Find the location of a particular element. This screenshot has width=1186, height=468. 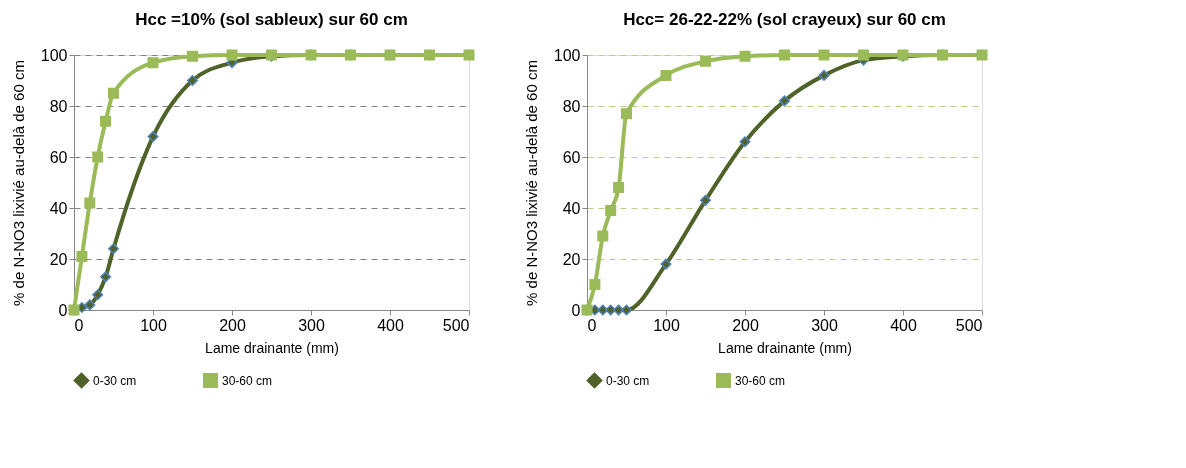

chart-title: Hcc =10% (sol sableux) sur 60 cm is located at coordinates (271, 19).